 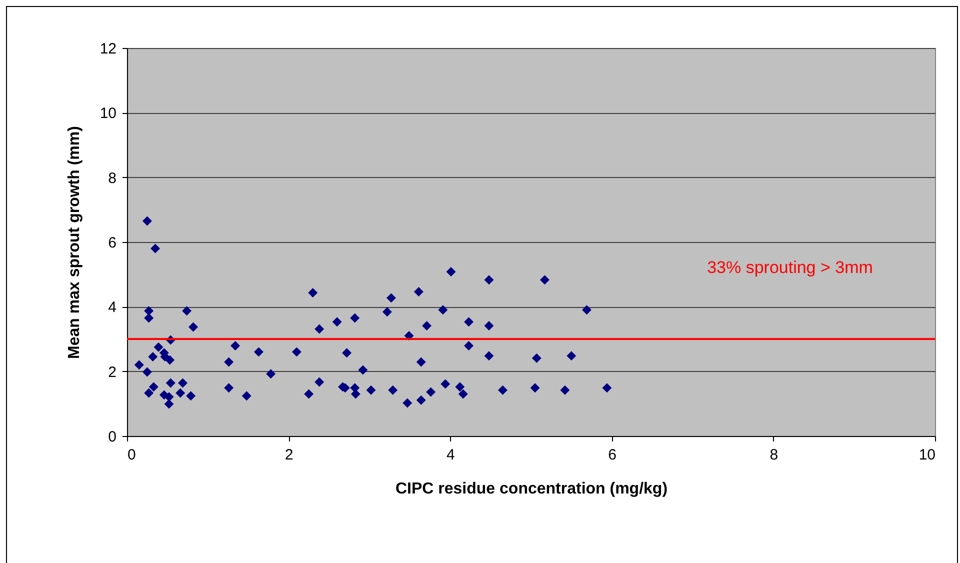 I want to click on x-tick-label: 6, so click(x=612, y=455).